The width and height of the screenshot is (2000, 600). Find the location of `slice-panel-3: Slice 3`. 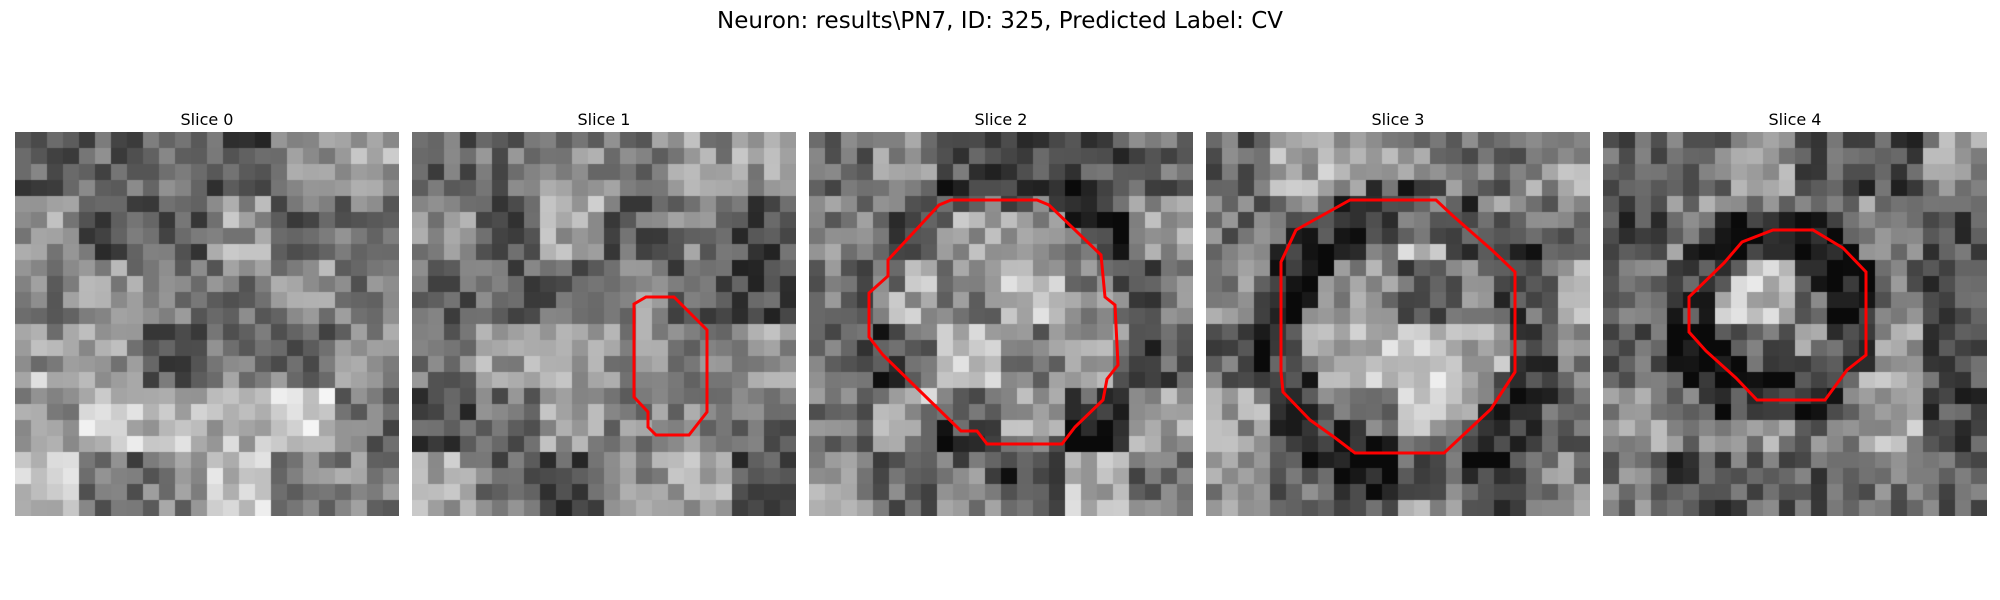

slice-panel-3: Slice 3 is located at coordinates (1398, 312).